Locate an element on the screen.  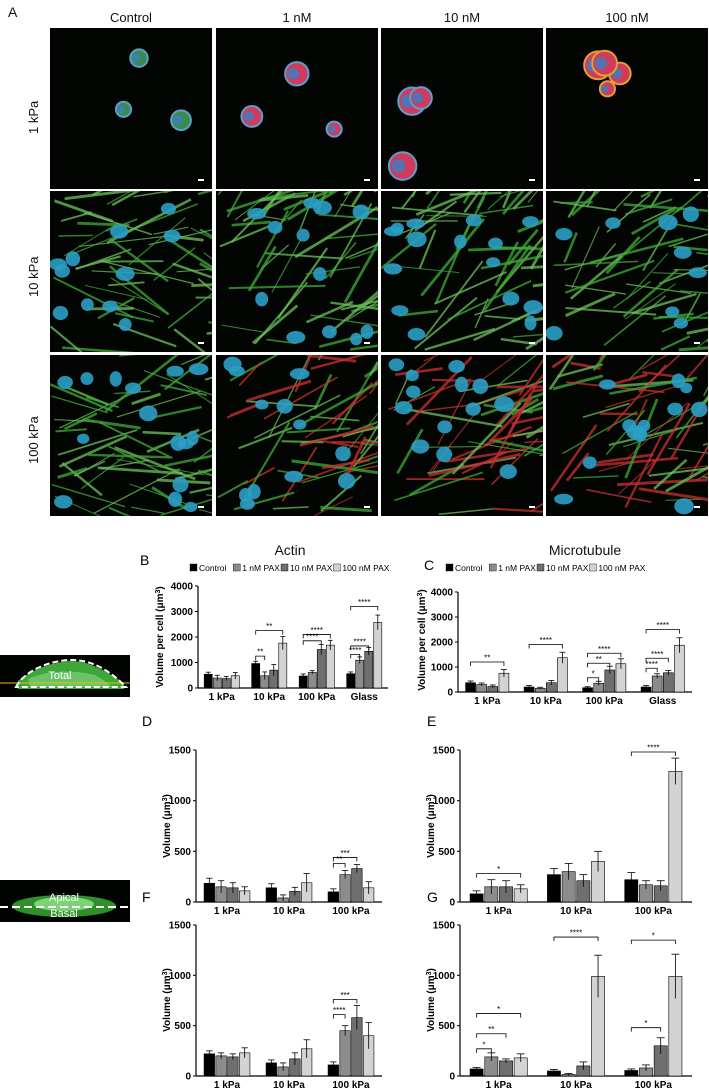
total-volume-schematic: Total is located at coordinates (65, 676).